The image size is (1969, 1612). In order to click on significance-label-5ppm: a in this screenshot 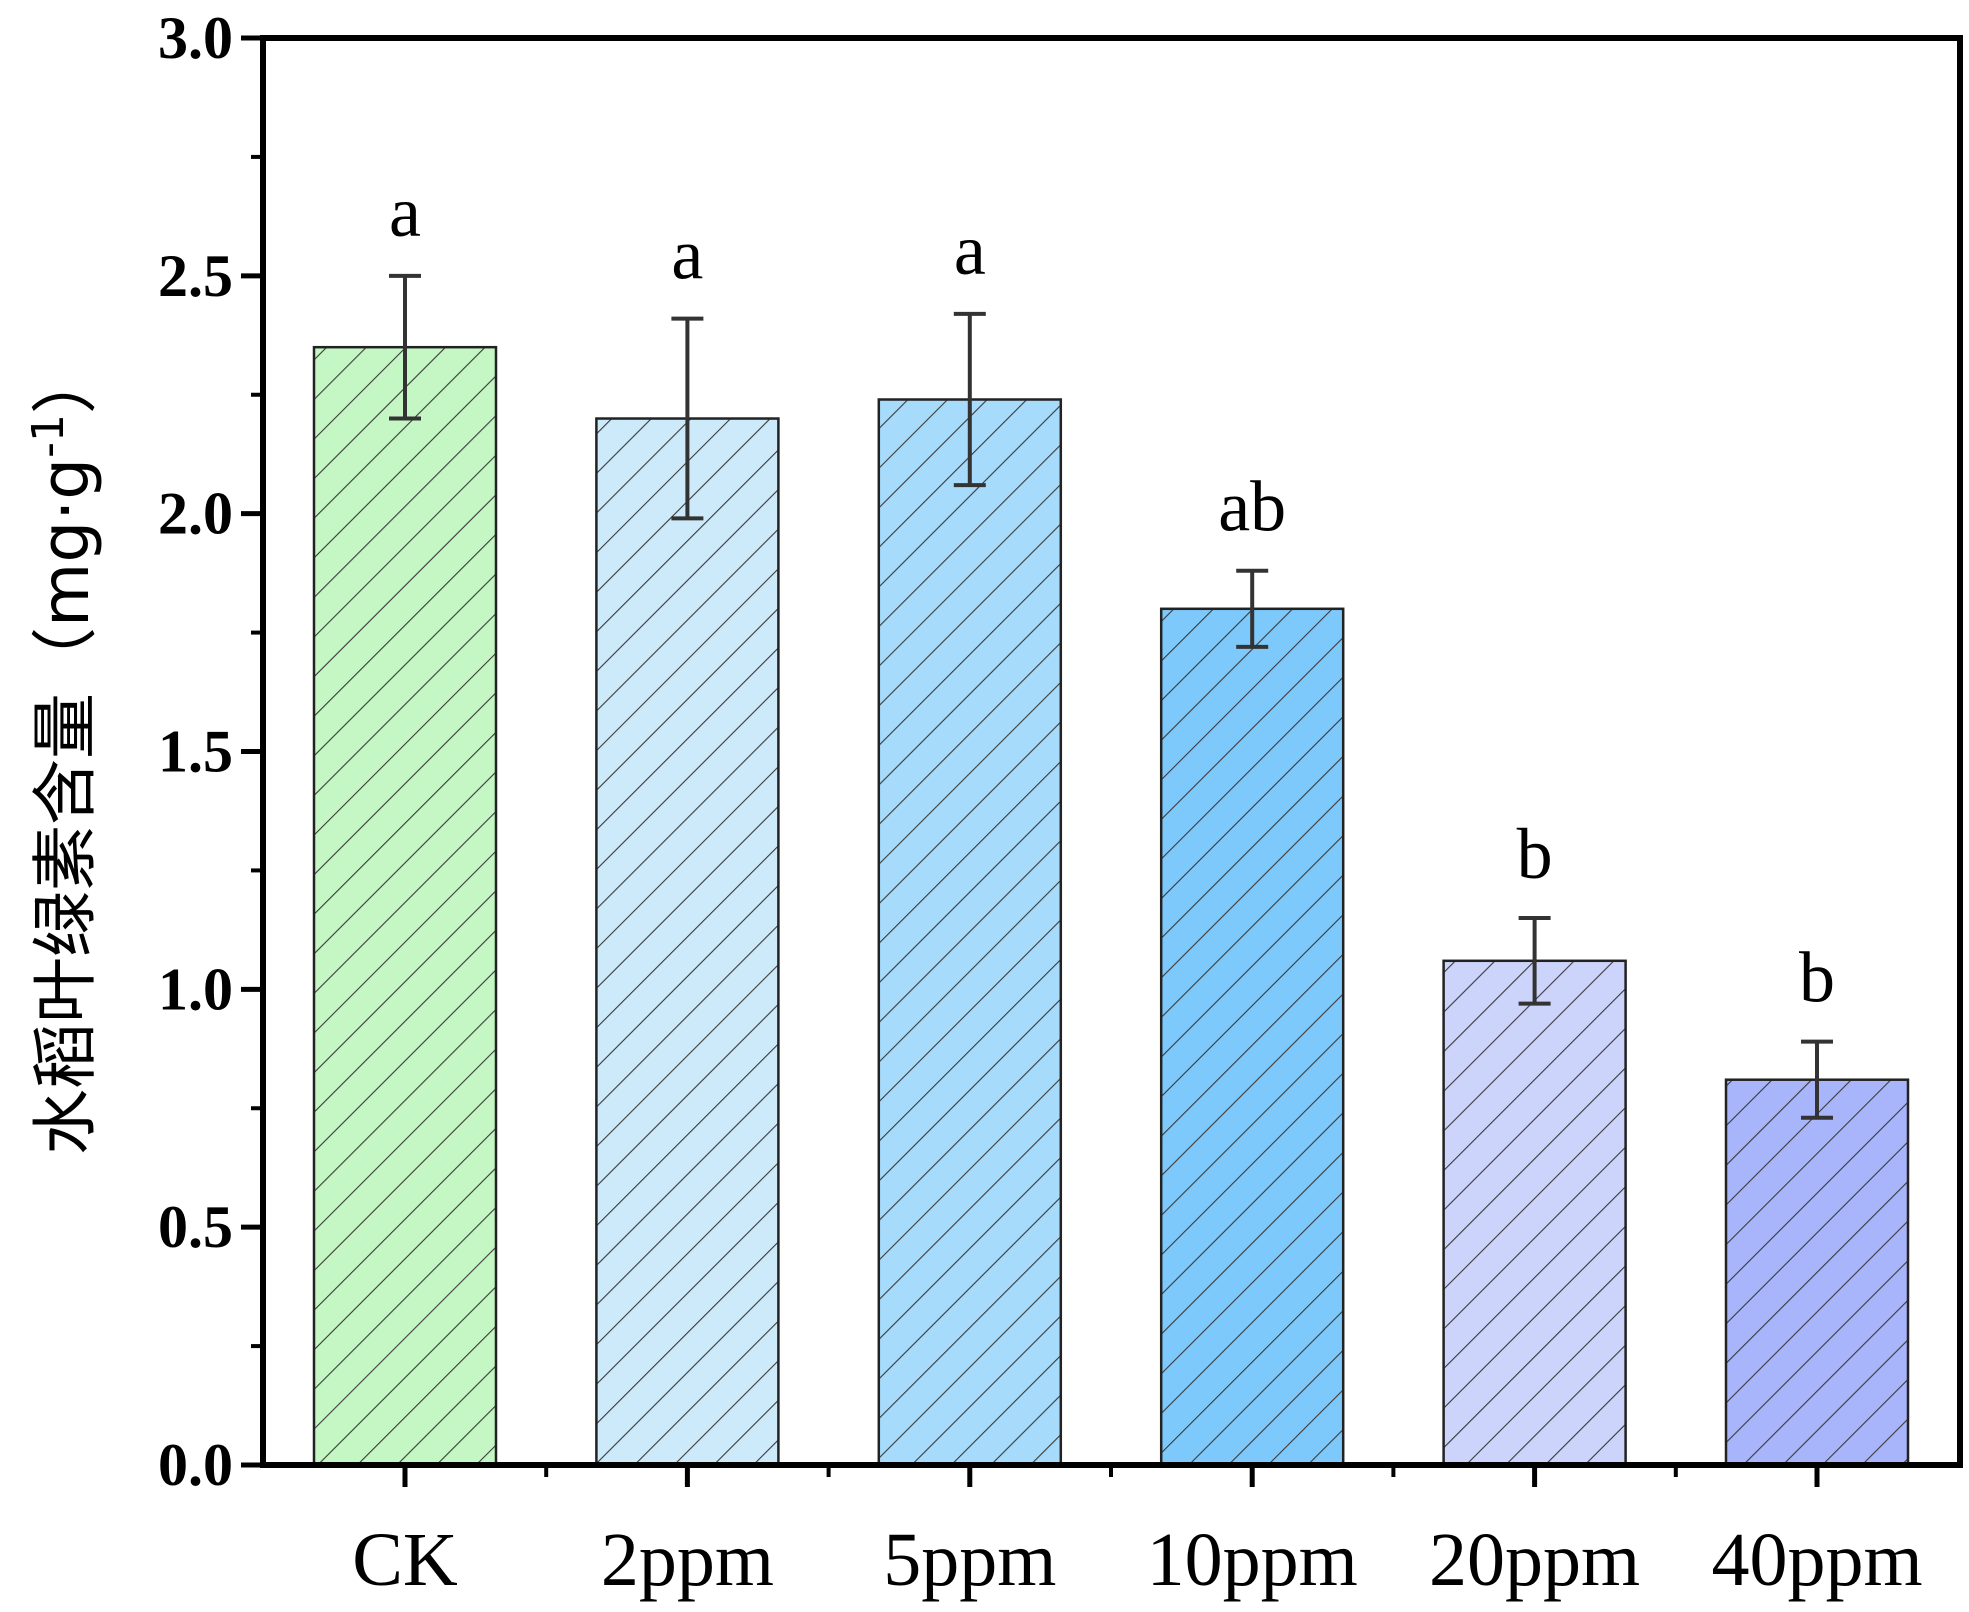, I will do `click(970, 250)`.